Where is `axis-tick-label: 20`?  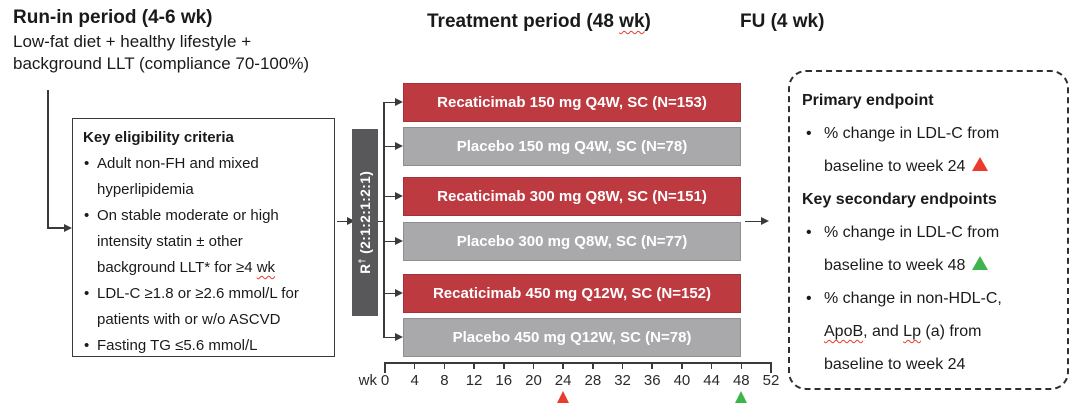 axis-tick-label: 20 is located at coordinates (533, 380).